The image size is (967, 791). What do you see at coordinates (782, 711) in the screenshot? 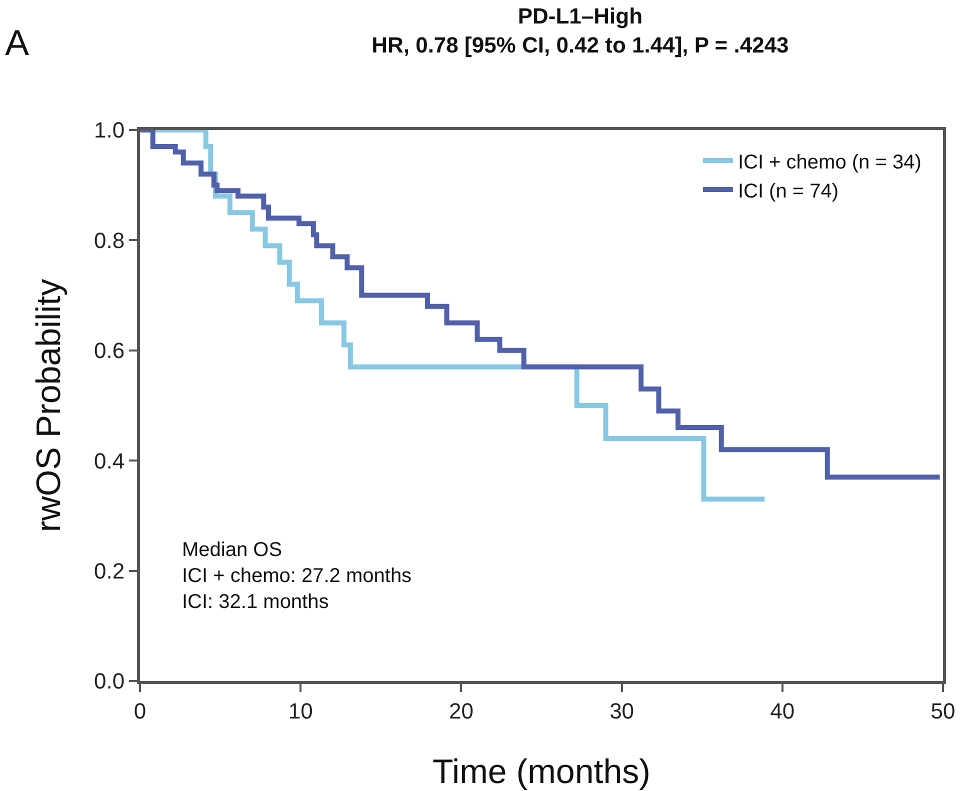
I see `x-tick-label: 40` at bounding box center [782, 711].